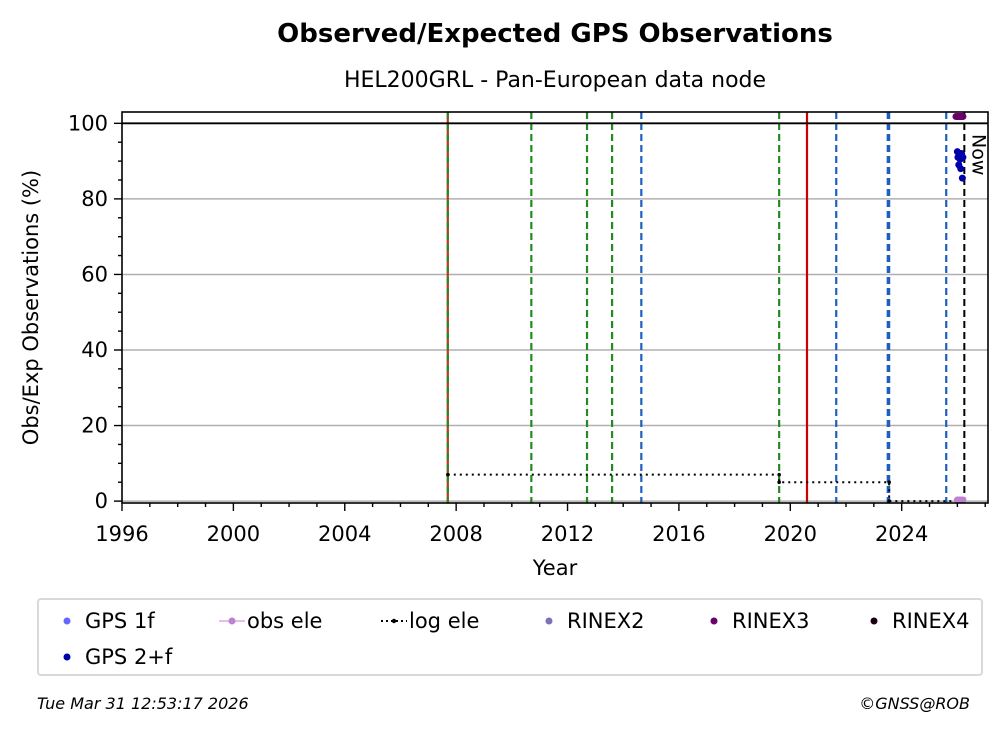 The height and width of the screenshot is (734, 1008). I want to click on legend-label: RINEX2, so click(606, 621).